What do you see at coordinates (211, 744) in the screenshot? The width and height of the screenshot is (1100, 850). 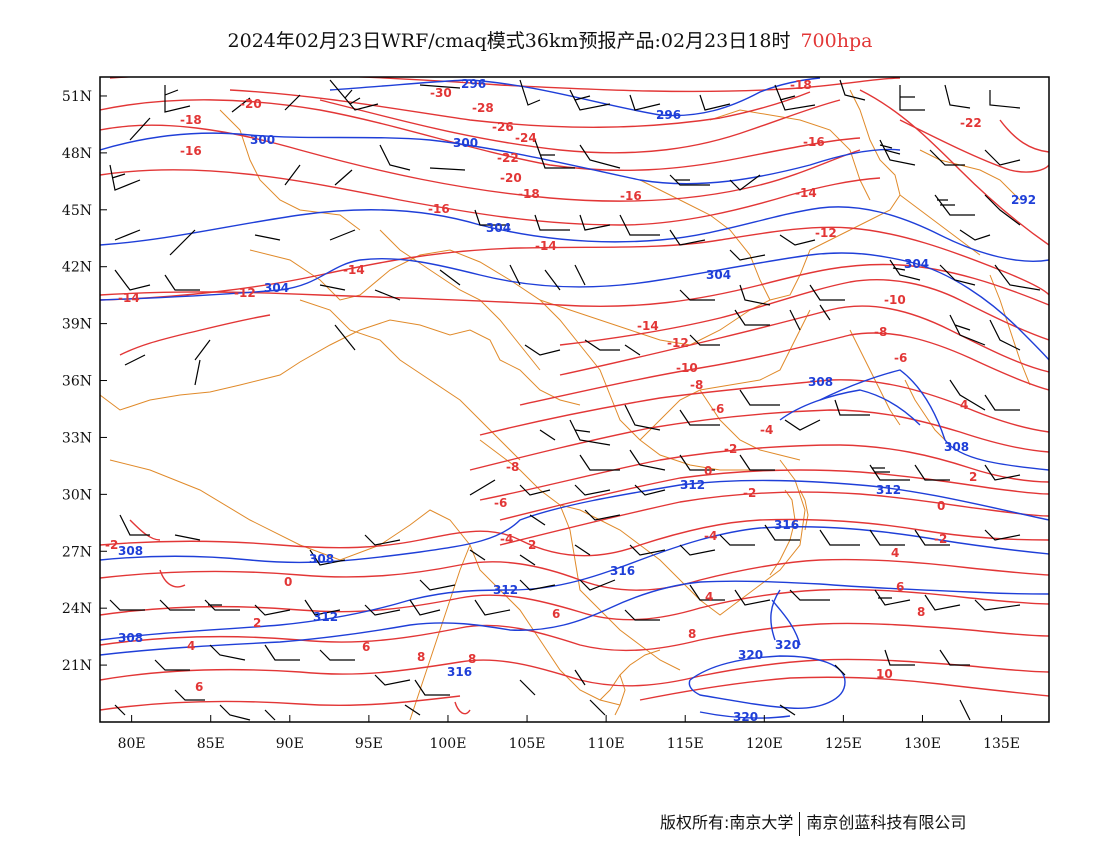 I see `lon-tick-label: 85E` at bounding box center [211, 744].